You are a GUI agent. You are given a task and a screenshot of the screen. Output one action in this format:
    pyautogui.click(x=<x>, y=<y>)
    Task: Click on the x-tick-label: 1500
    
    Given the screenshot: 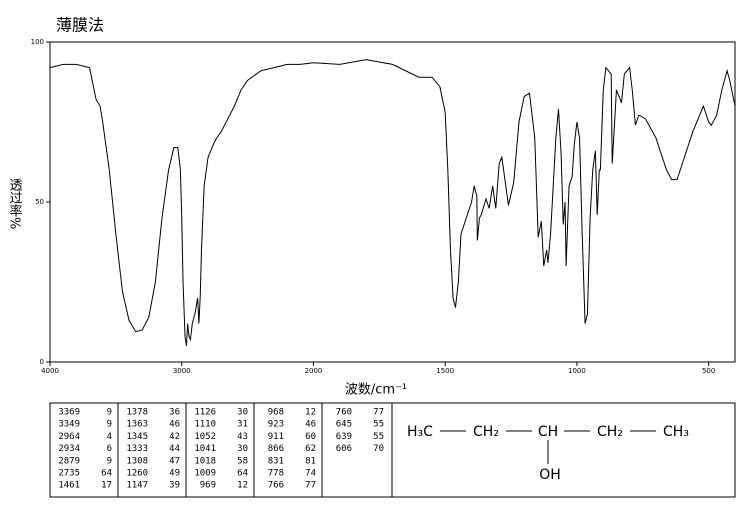 What is the action you would take?
    pyautogui.click(x=445, y=371)
    